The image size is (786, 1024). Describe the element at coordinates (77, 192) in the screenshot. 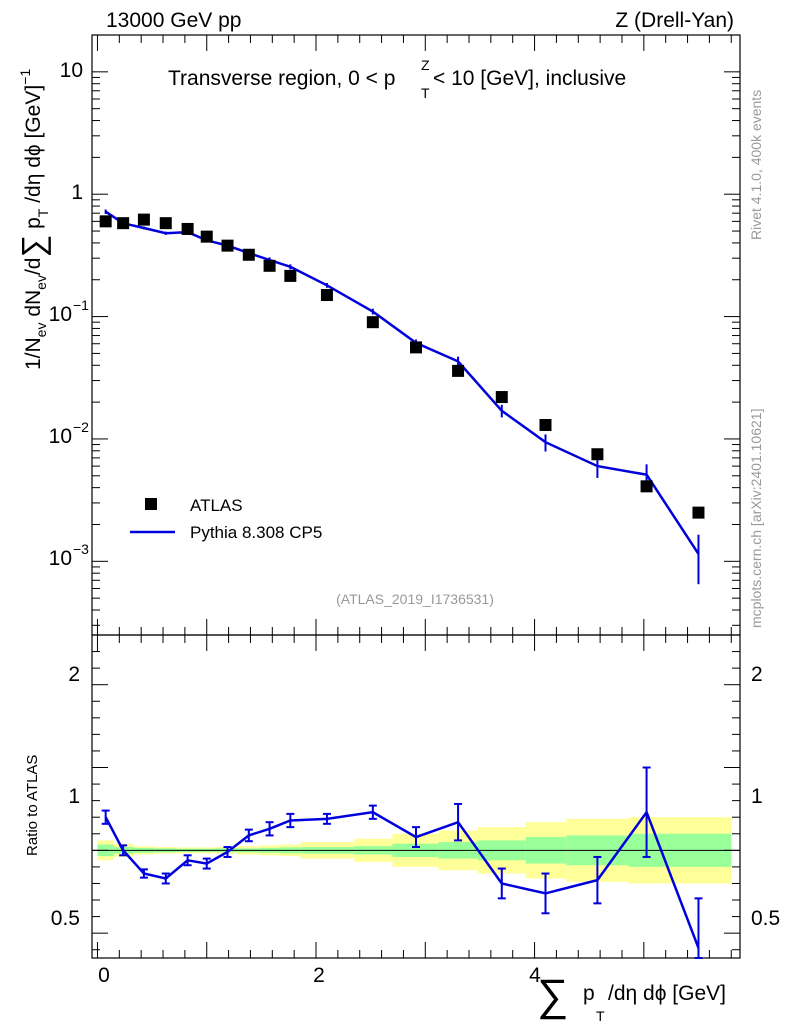

I see `y-tick-label: 1` at that location.